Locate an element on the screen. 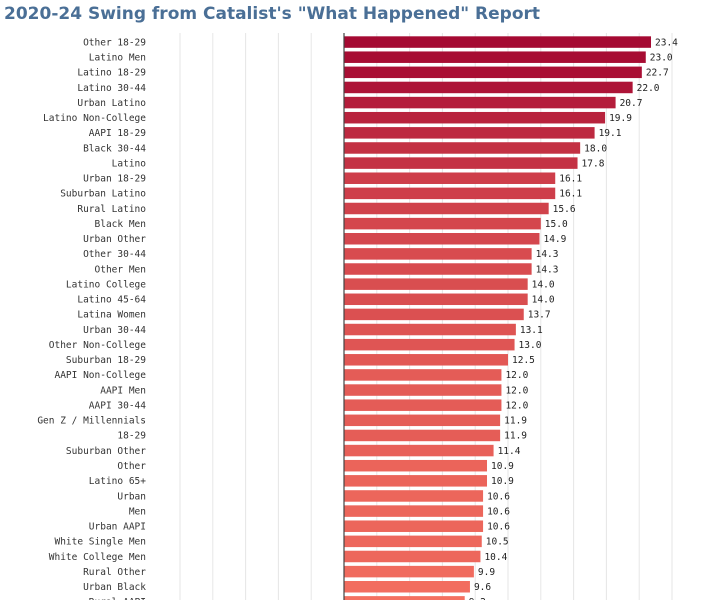 Image resolution: width=702 pixels, height=600 pixels. value-label: 10.5 is located at coordinates (497, 542).